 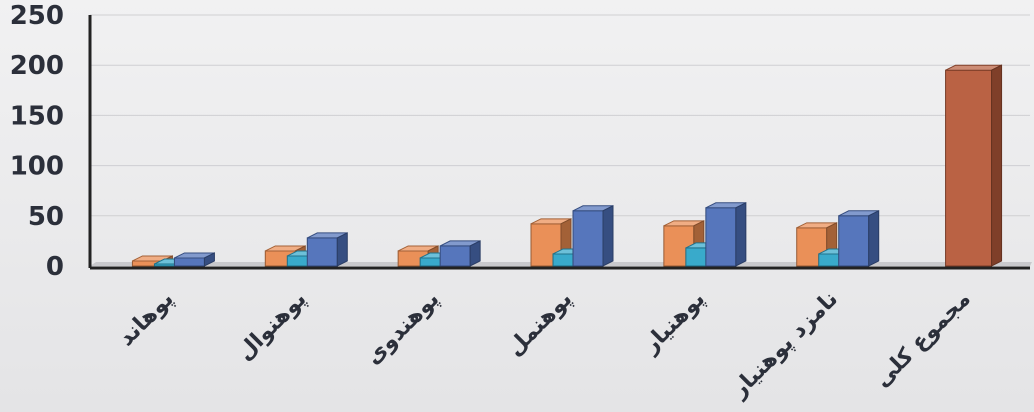 I want to click on y-tick-label-5: 250, so click(x=37, y=16).